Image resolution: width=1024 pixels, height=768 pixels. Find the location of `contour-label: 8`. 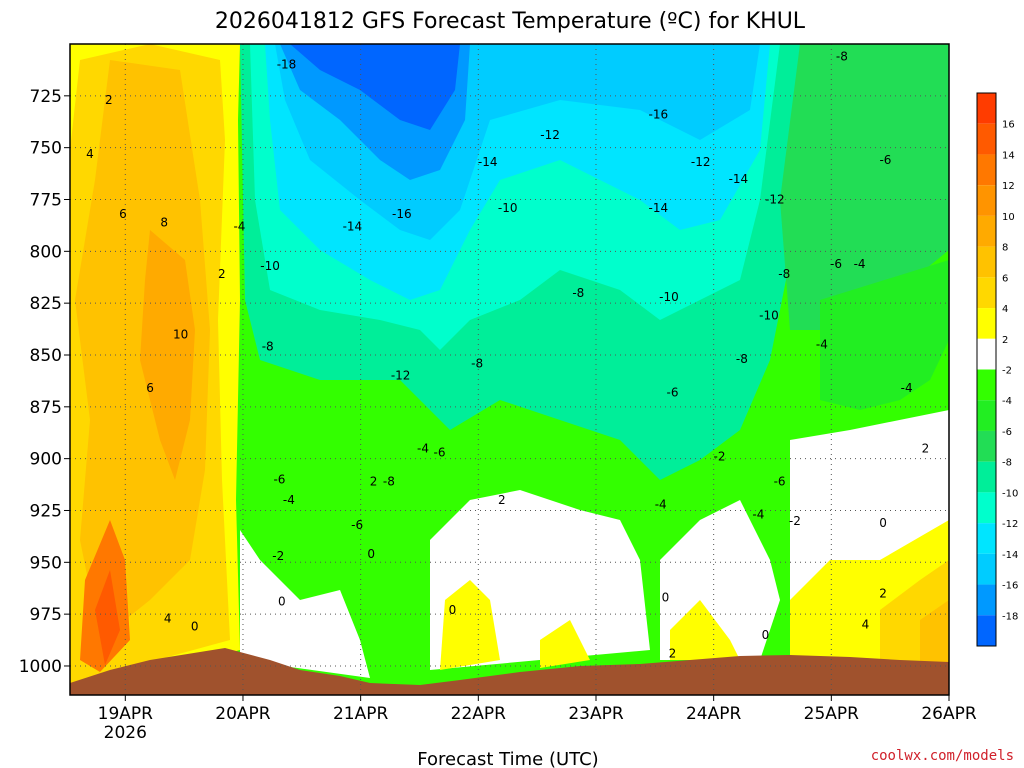

contour-label: 8 is located at coordinates (164, 222).